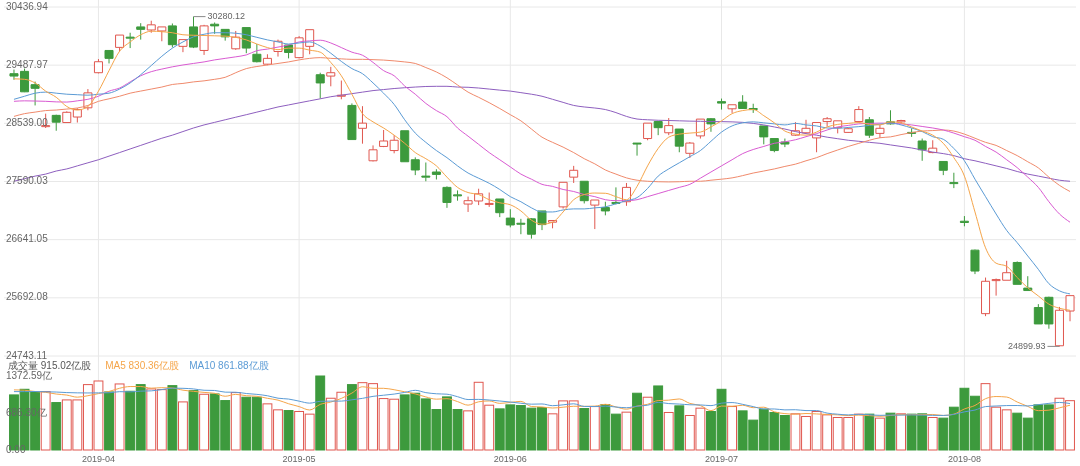 The image size is (1080, 466). Describe the element at coordinates (16, 449) in the screenshot. I see `y-tick-label: 0.00` at that location.